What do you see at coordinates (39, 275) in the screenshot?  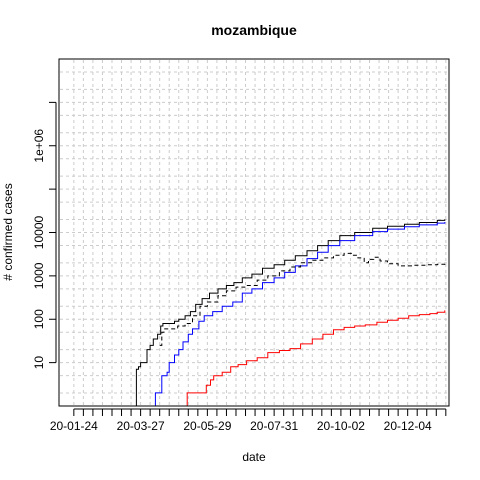 I see `y-tick-label: 1000` at bounding box center [39, 275].